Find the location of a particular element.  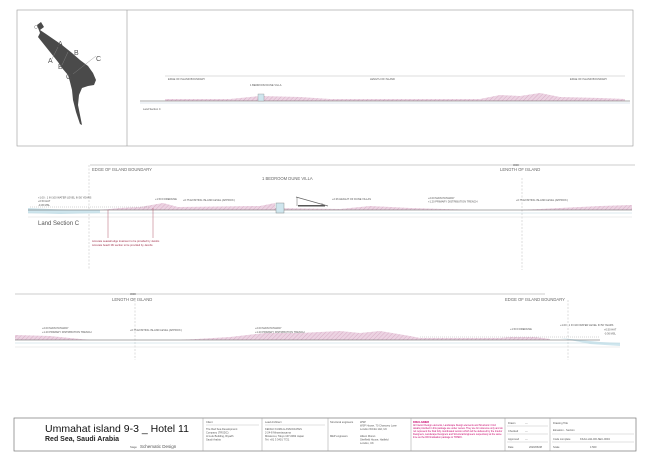

structural-line: WSP is located at coordinates (363, 422).